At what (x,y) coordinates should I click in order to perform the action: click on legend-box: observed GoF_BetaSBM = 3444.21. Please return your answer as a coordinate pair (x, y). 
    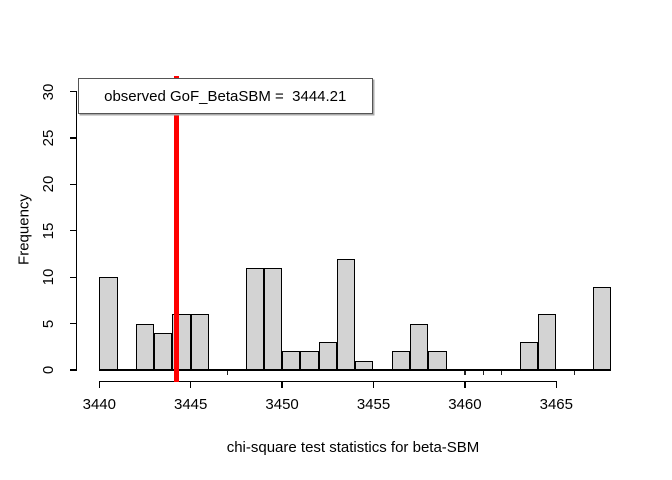
    Looking at the image, I should click on (225, 96).